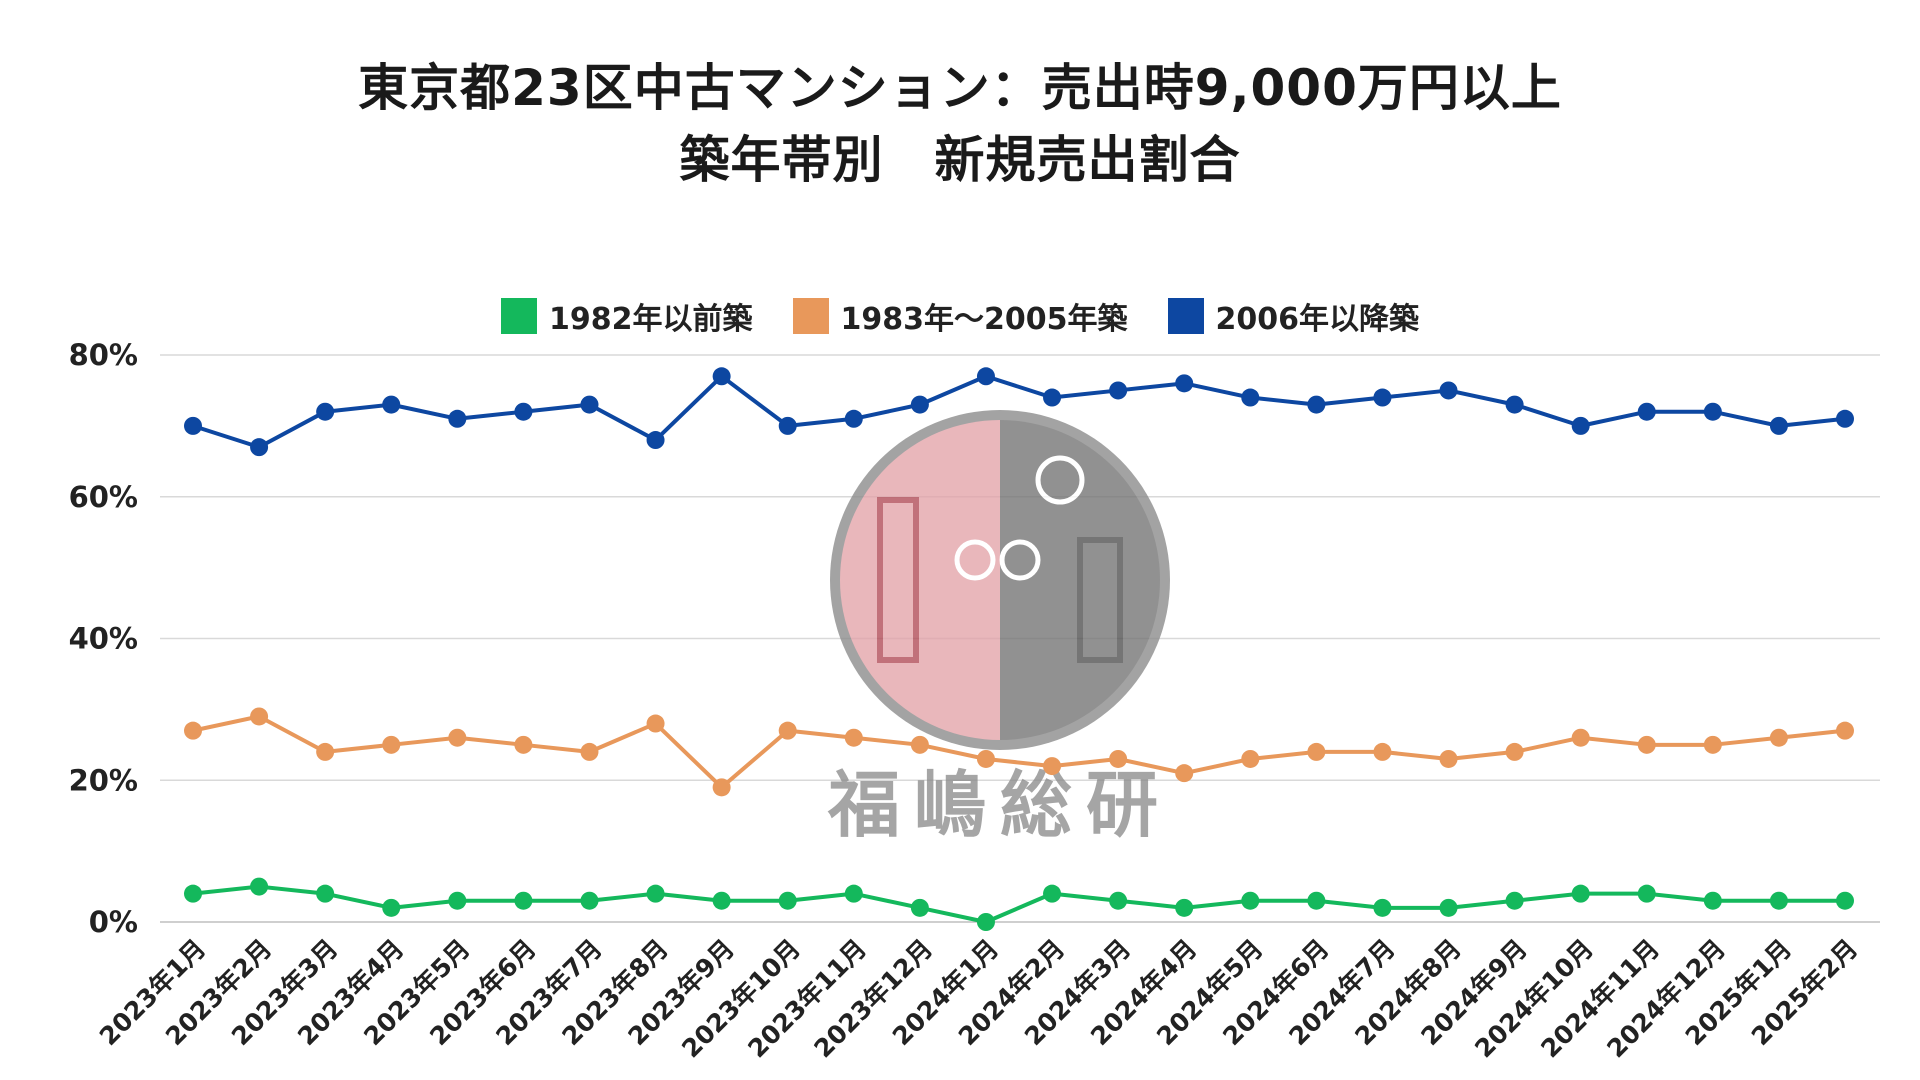 This screenshot has width=1920, height=1080. What do you see at coordinates (960, 124) in the screenshot?
I see `chart-title: 東京都23区中古マンション：売出時9,000万円以上 築年帯別 新規売出割合` at bounding box center [960, 124].